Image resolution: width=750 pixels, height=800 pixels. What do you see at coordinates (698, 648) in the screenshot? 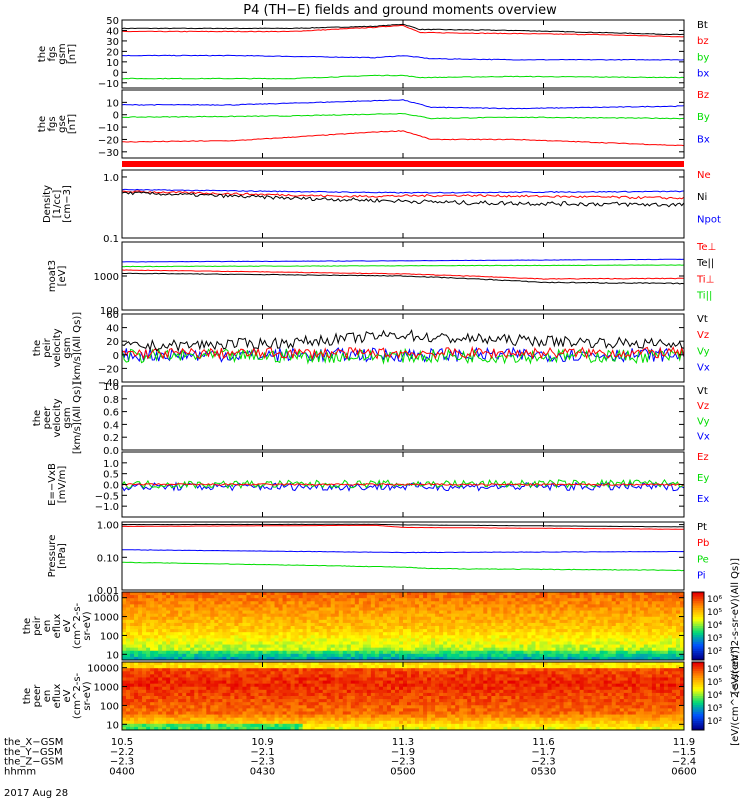
I see `colorbar-segment` at bounding box center [698, 648].